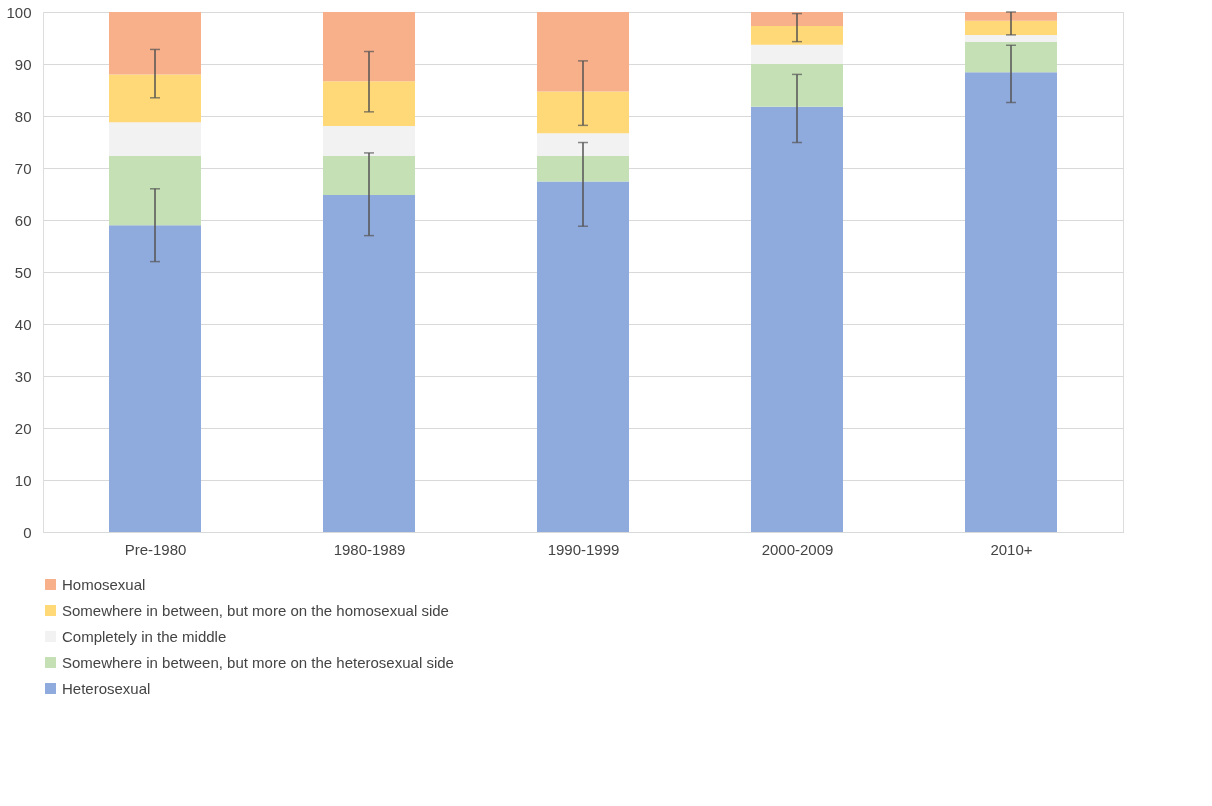 The height and width of the screenshot is (806, 1212). Describe the element at coordinates (23, 220) in the screenshot. I see `y-tick-label: 60` at that location.